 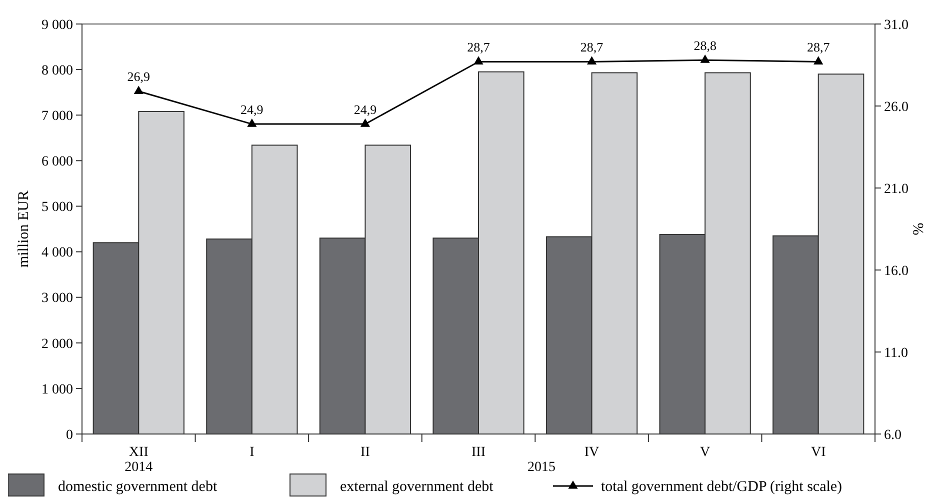 I want to click on y2-tick-label: 26.0, so click(x=896, y=107).